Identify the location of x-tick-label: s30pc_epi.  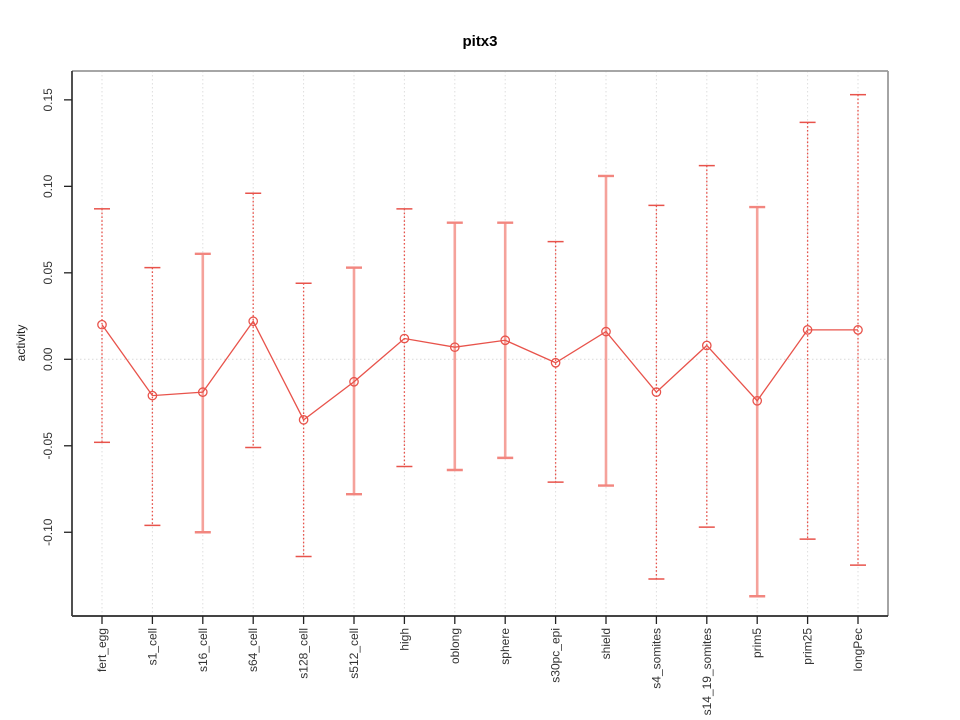
(556, 655).